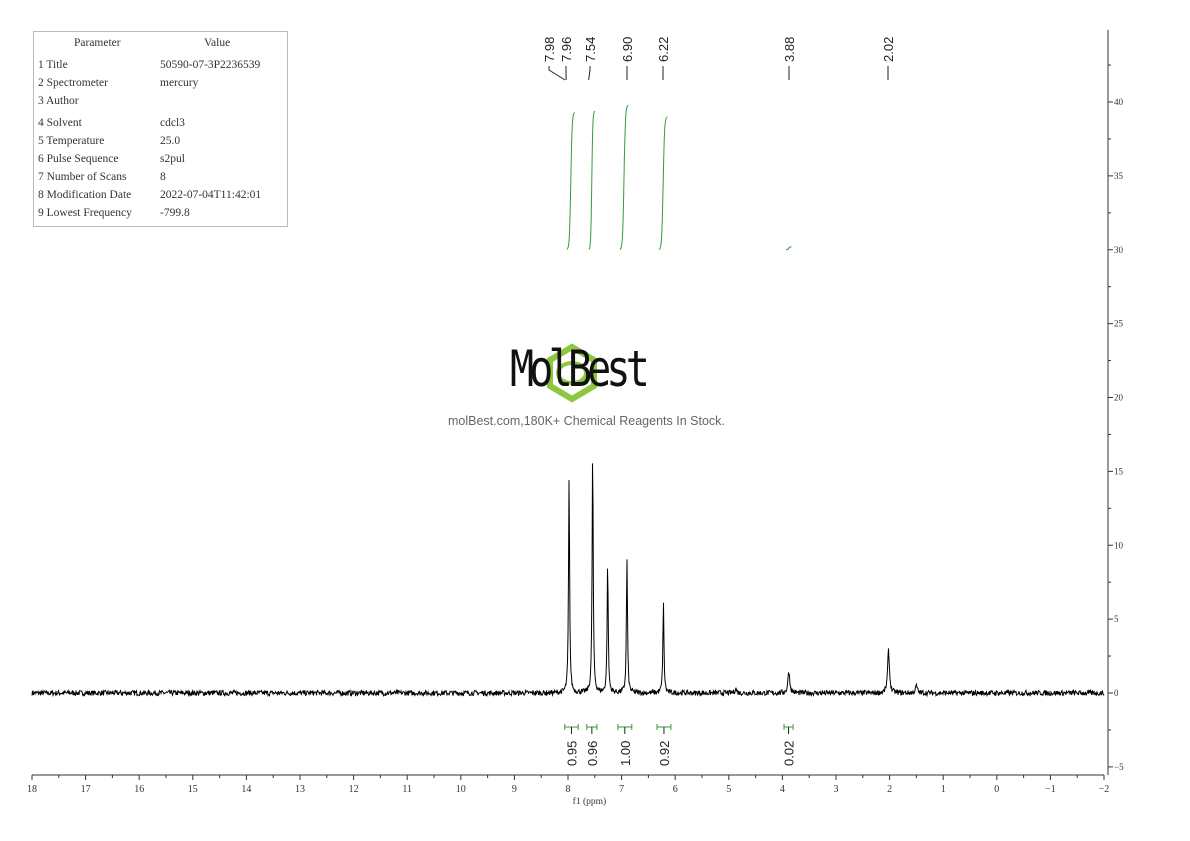 Image resolution: width=1190 pixels, height=841 pixels. What do you see at coordinates (60, 123) in the screenshot?
I see `param-name: 4 Solvent` at bounding box center [60, 123].